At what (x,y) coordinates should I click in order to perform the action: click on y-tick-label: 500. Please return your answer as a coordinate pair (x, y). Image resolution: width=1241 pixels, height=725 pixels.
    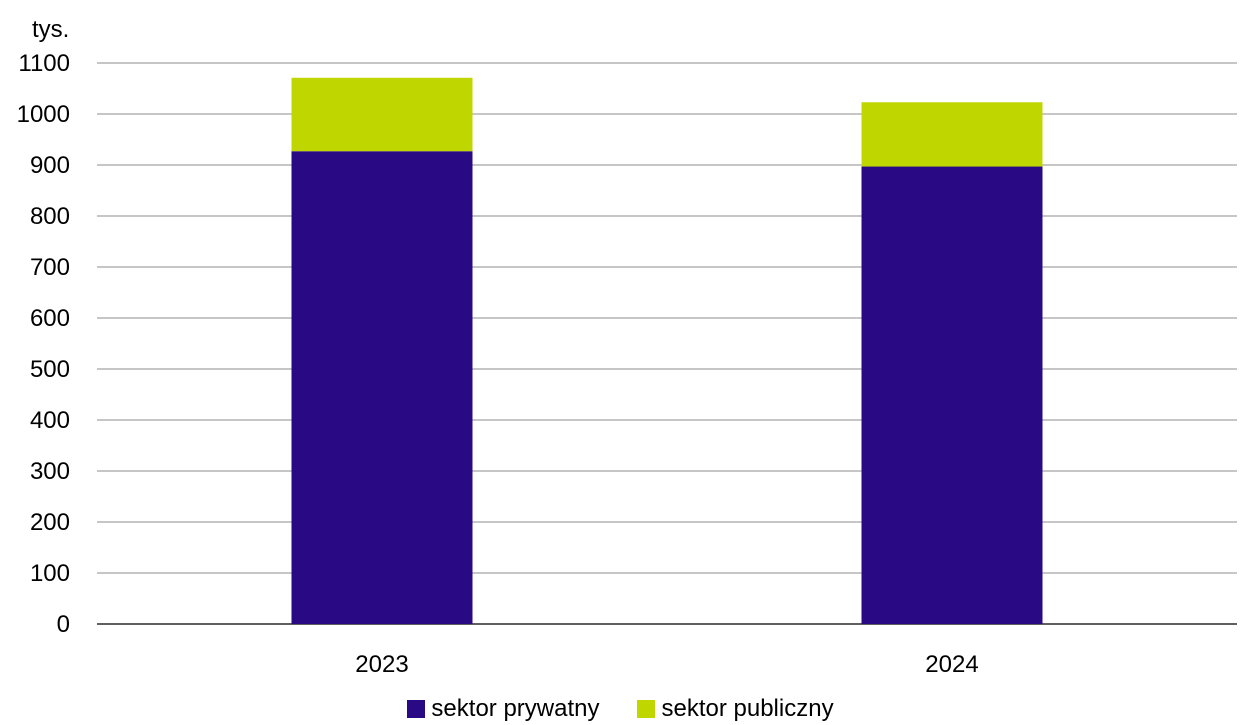
    Looking at the image, I should click on (50, 369).